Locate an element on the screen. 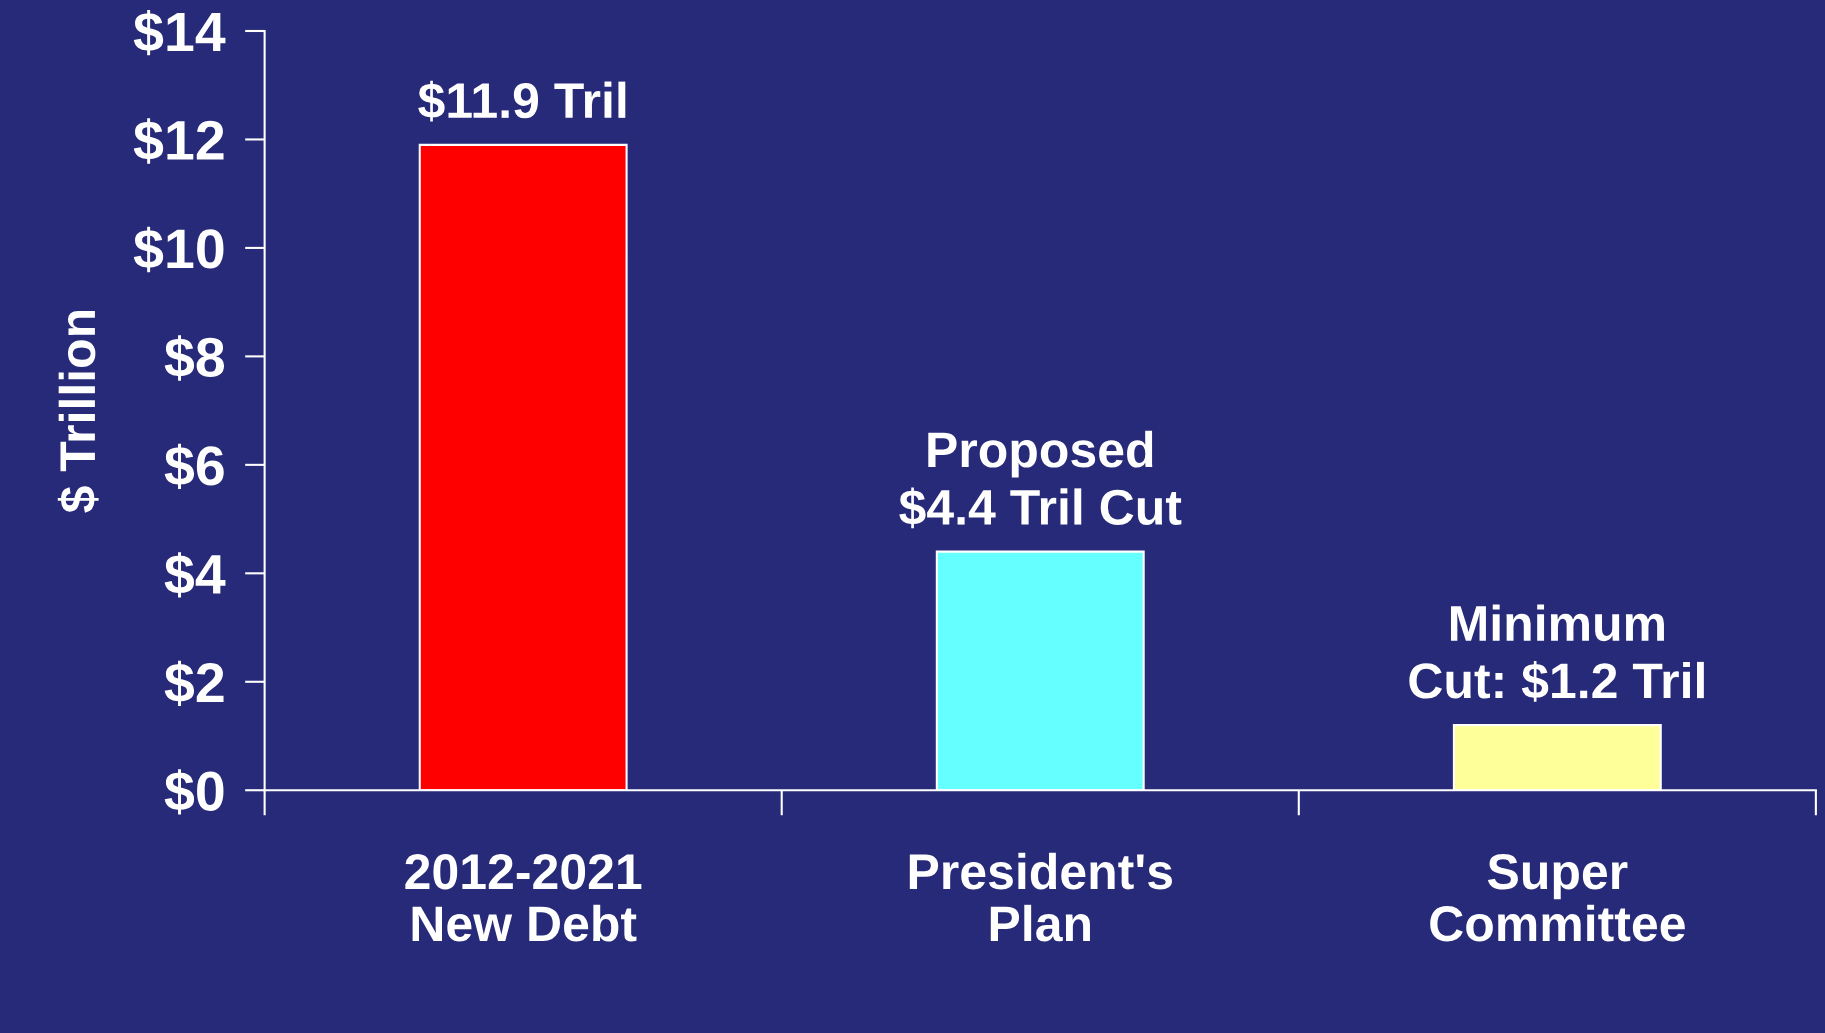 The width and height of the screenshot is (1825, 1033). data-label: Minimum Cut: $1.2 Tril is located at coordinates (1556, 653).